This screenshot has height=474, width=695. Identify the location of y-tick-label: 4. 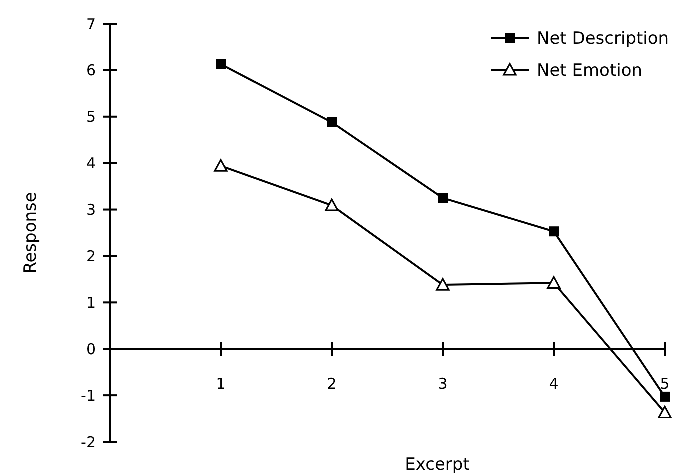
(91, 163).